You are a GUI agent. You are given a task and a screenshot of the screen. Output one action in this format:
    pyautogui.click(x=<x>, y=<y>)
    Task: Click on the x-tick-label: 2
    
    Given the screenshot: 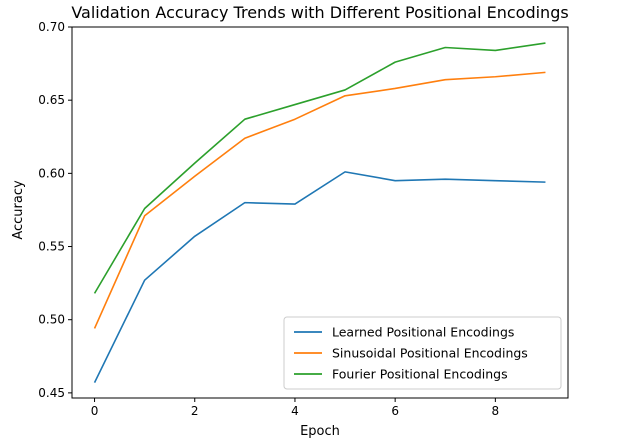 What is the action you would take?
    pyautogui.click(x=195, y=411)
    